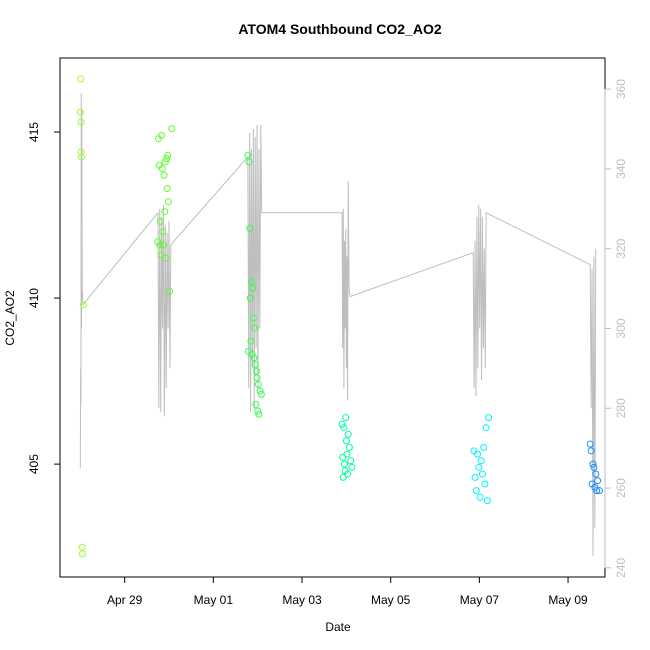  I want to click on y2-tick-label: 360, so click(621, 89).